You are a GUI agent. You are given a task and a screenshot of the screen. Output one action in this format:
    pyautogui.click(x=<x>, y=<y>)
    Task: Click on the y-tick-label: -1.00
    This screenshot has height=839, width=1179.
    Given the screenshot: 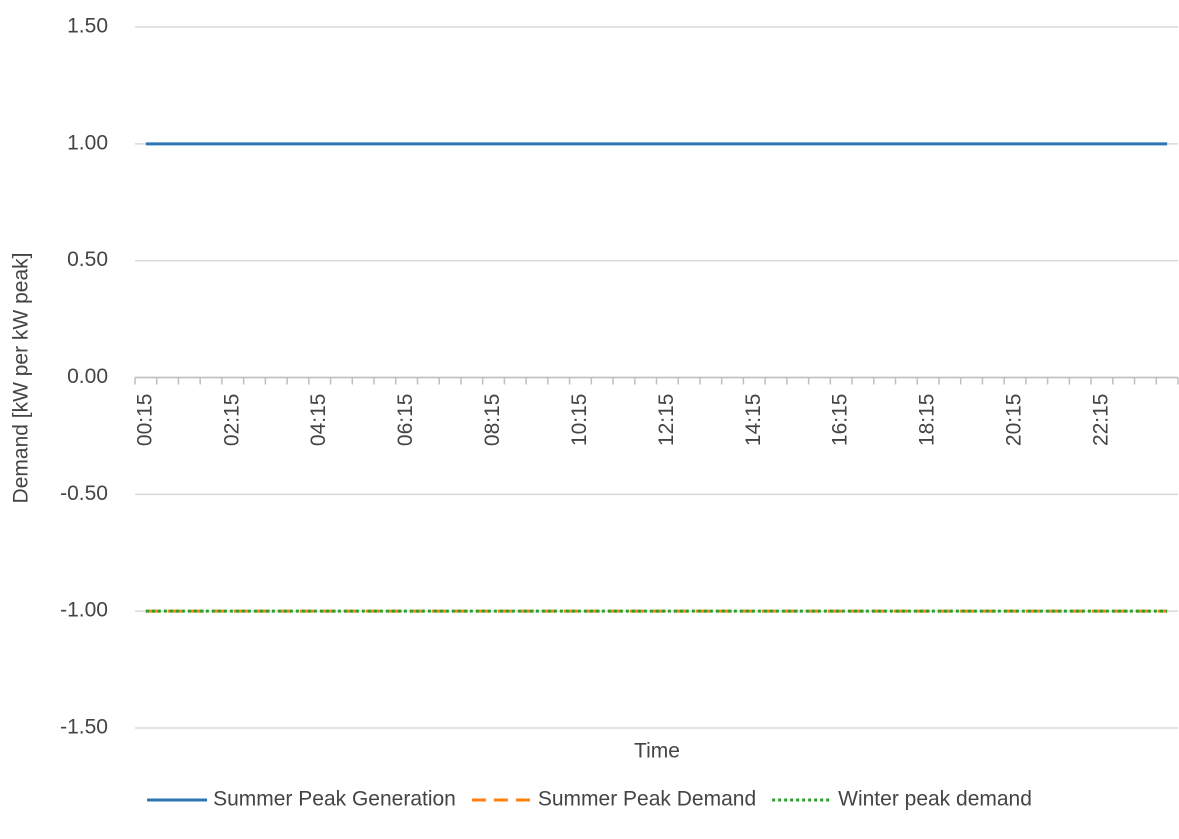 What is the action you would take?
    pyautogui.click(x=84, y=610)
    